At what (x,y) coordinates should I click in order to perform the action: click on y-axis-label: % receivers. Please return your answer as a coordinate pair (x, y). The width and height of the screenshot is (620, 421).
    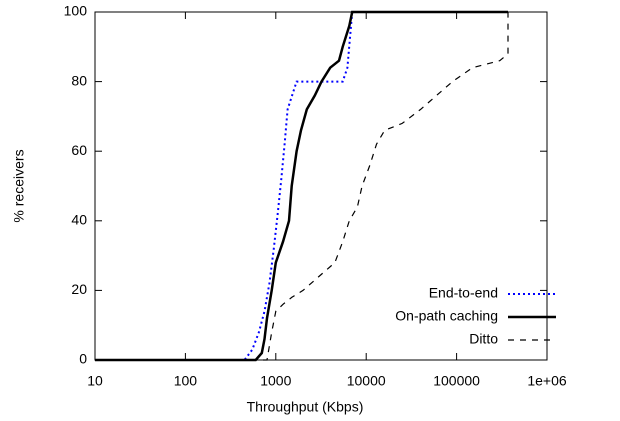
    Looking at the image, I should click on (19, 185).